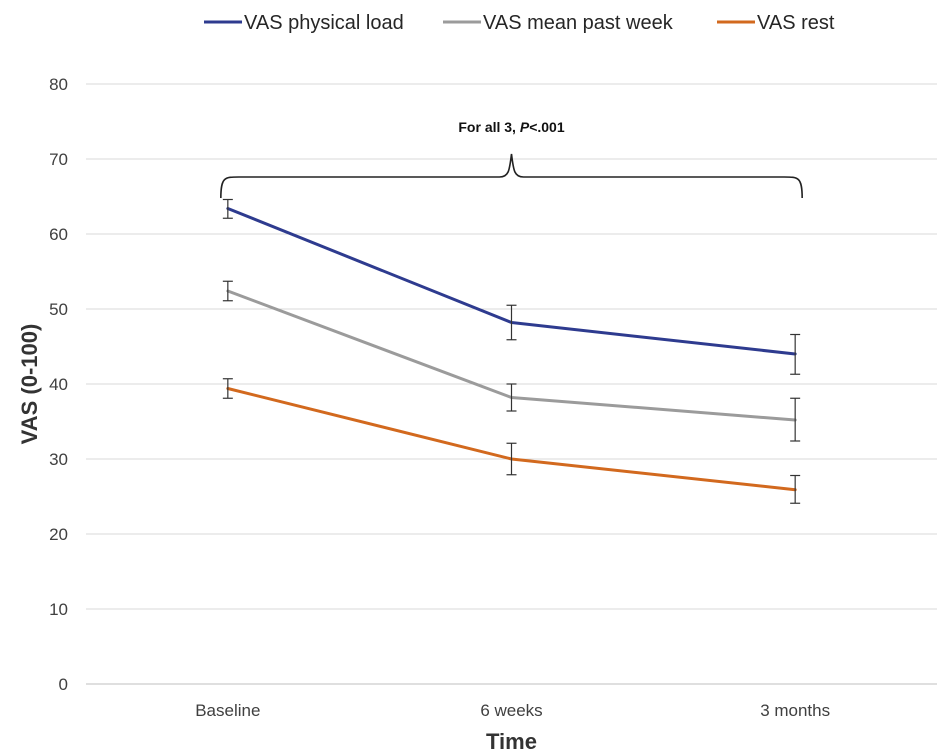 The height and width of the screenshot is (755, 939). I want to click on y-tick-label-60: 60, so click(58, 234).